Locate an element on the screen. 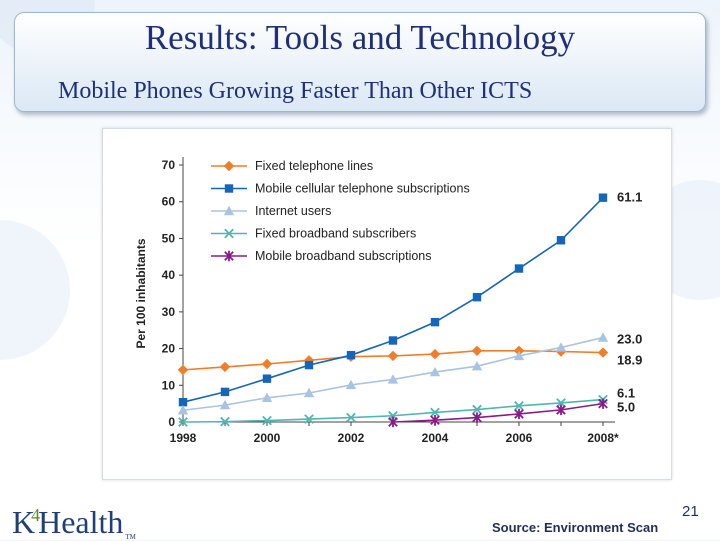 The width and height of the screenshot is (720, 541). legend-entry-mobile_broadband: Mobile broadband subscriptions is located at coordinates (343, 256).